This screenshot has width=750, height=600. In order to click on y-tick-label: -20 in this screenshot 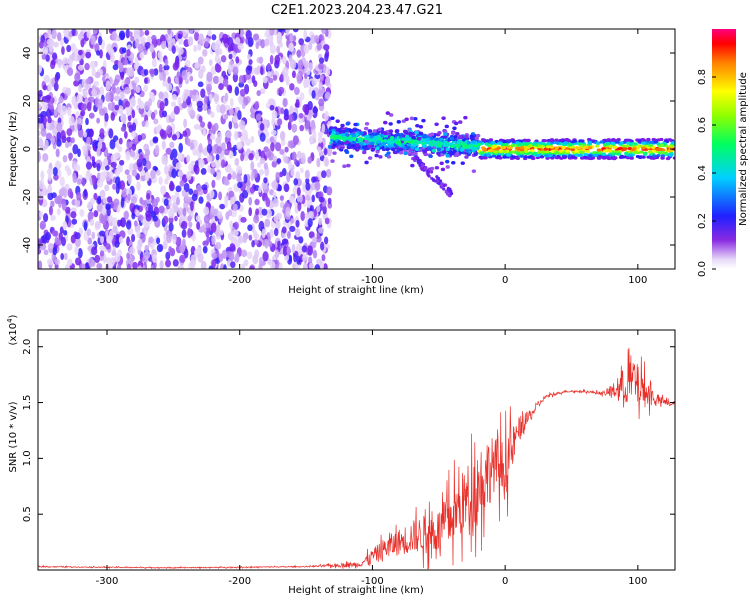, I will do `click(27, 197)`.